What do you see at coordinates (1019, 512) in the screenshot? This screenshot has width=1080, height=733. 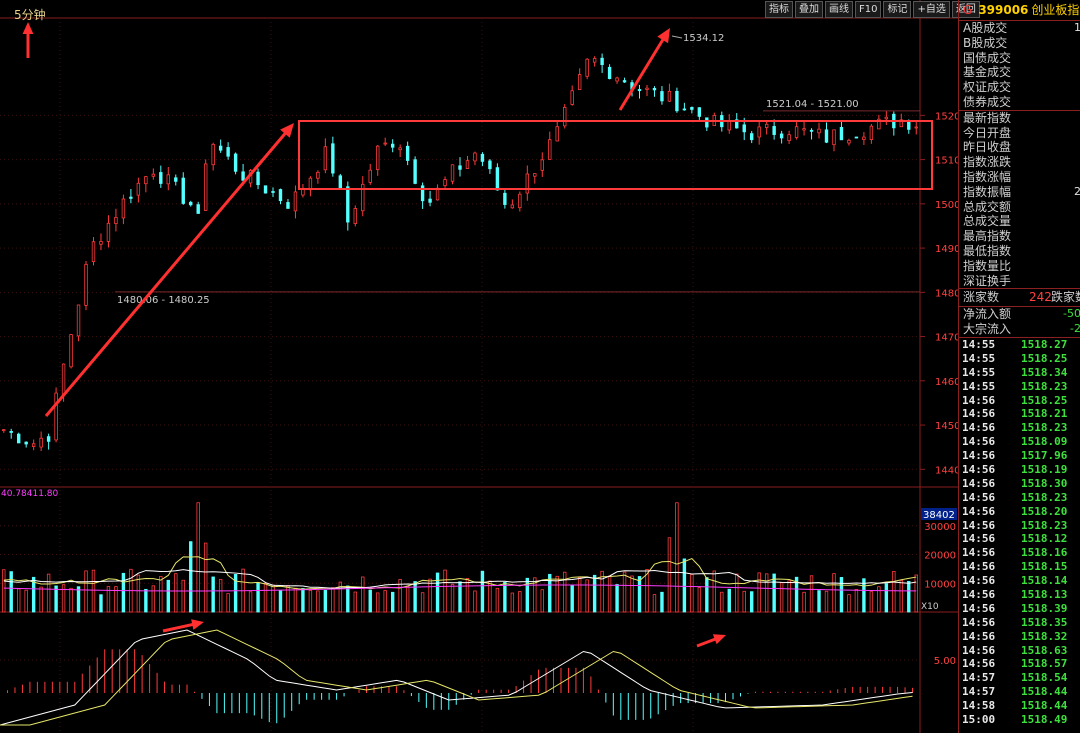 I see `tick-row: 14:56 1518.20` at bounding box center [1019, 512].